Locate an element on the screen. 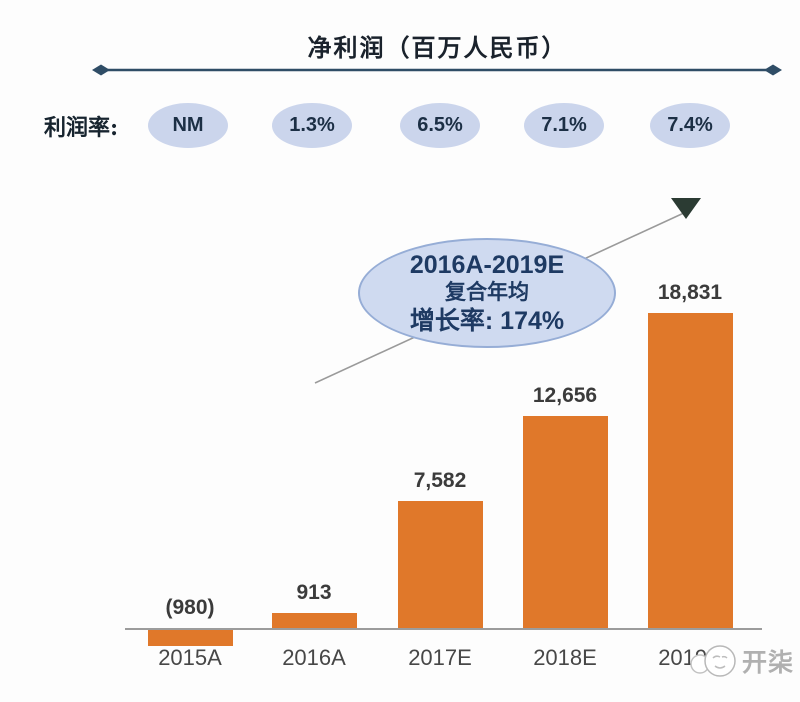  bar-2019E is located at coordinates (690, 470).